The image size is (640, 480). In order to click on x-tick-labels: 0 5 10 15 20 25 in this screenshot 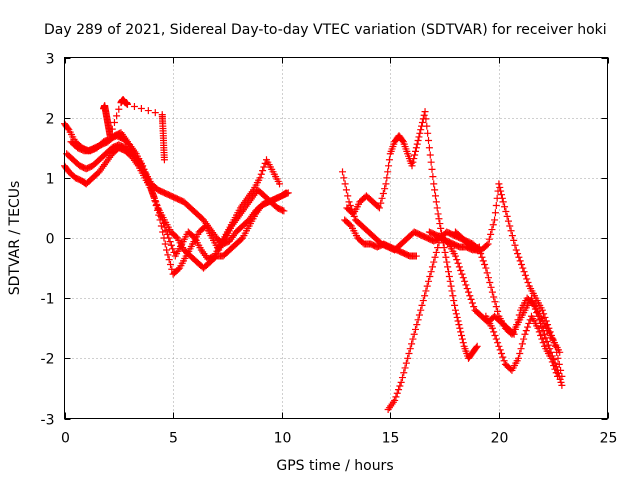, I will do `click(339, 439)`.